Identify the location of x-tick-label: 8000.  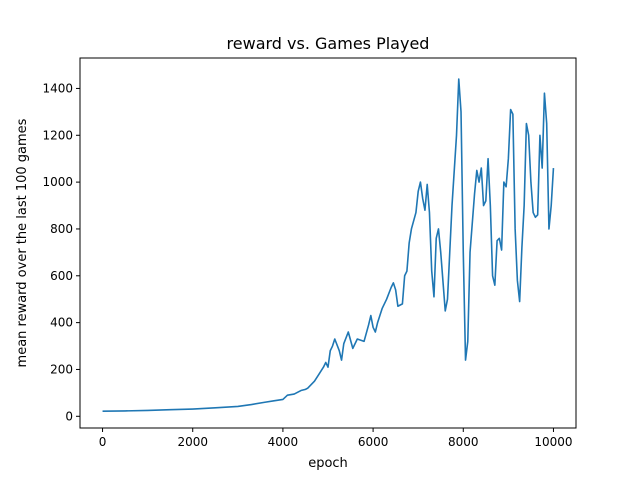
(463, 442).